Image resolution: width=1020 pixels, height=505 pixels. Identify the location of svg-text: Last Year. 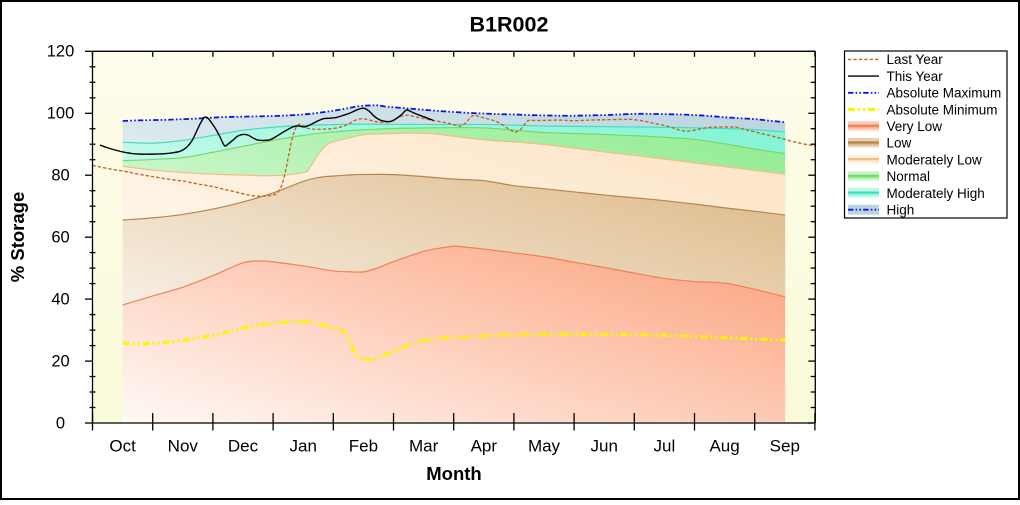
(915, 59).